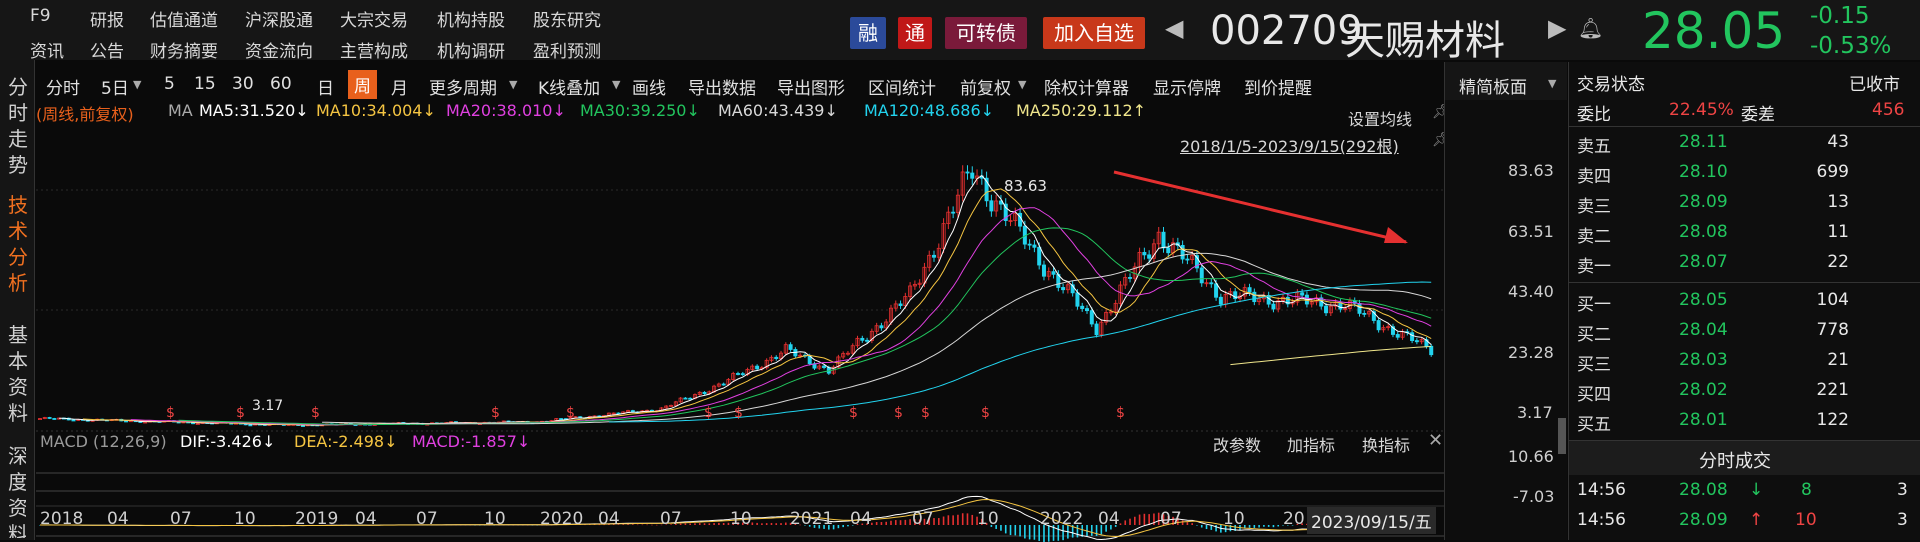  Describe the element at coordinates (1094, 33) in the screenshot. I see `add-watchlist-button: 加入自选` at that location.